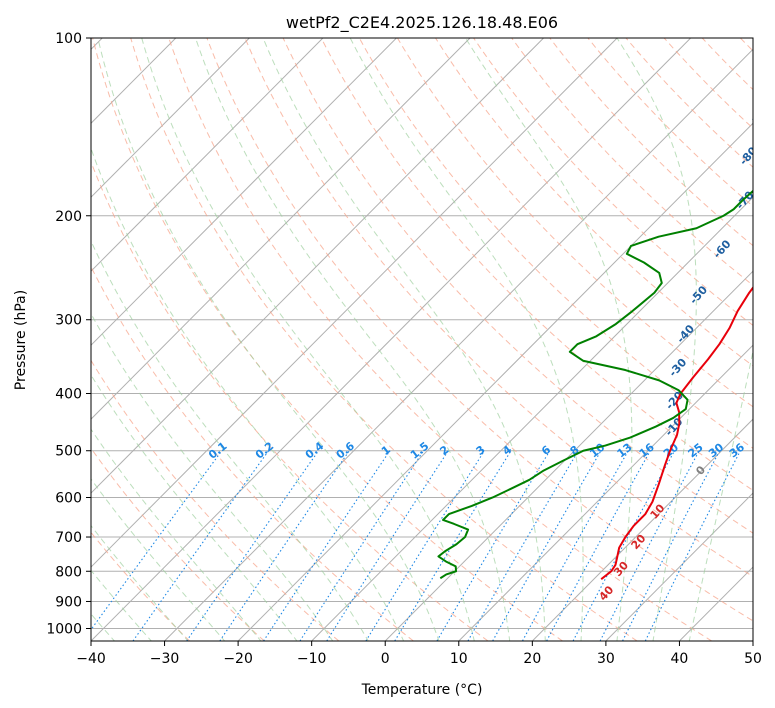 The width and height of the screenshot is (775, 708). What do you see at coordinates (68, 538) in the screenshot?
I see `y-tick-label: 700` at bounding box center [68, 538].